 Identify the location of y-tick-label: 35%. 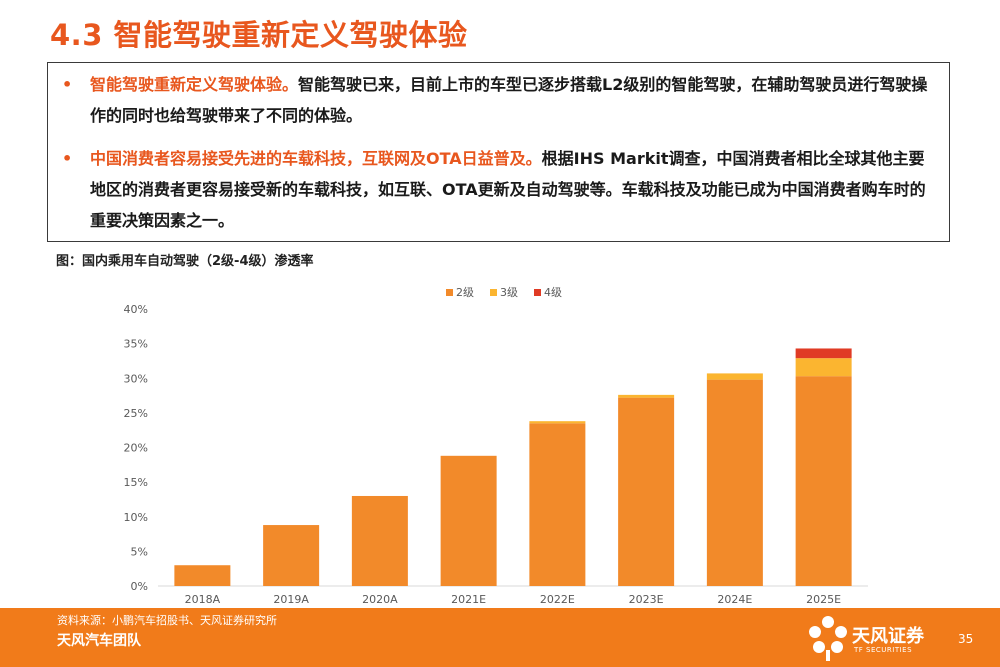
(136, 344).